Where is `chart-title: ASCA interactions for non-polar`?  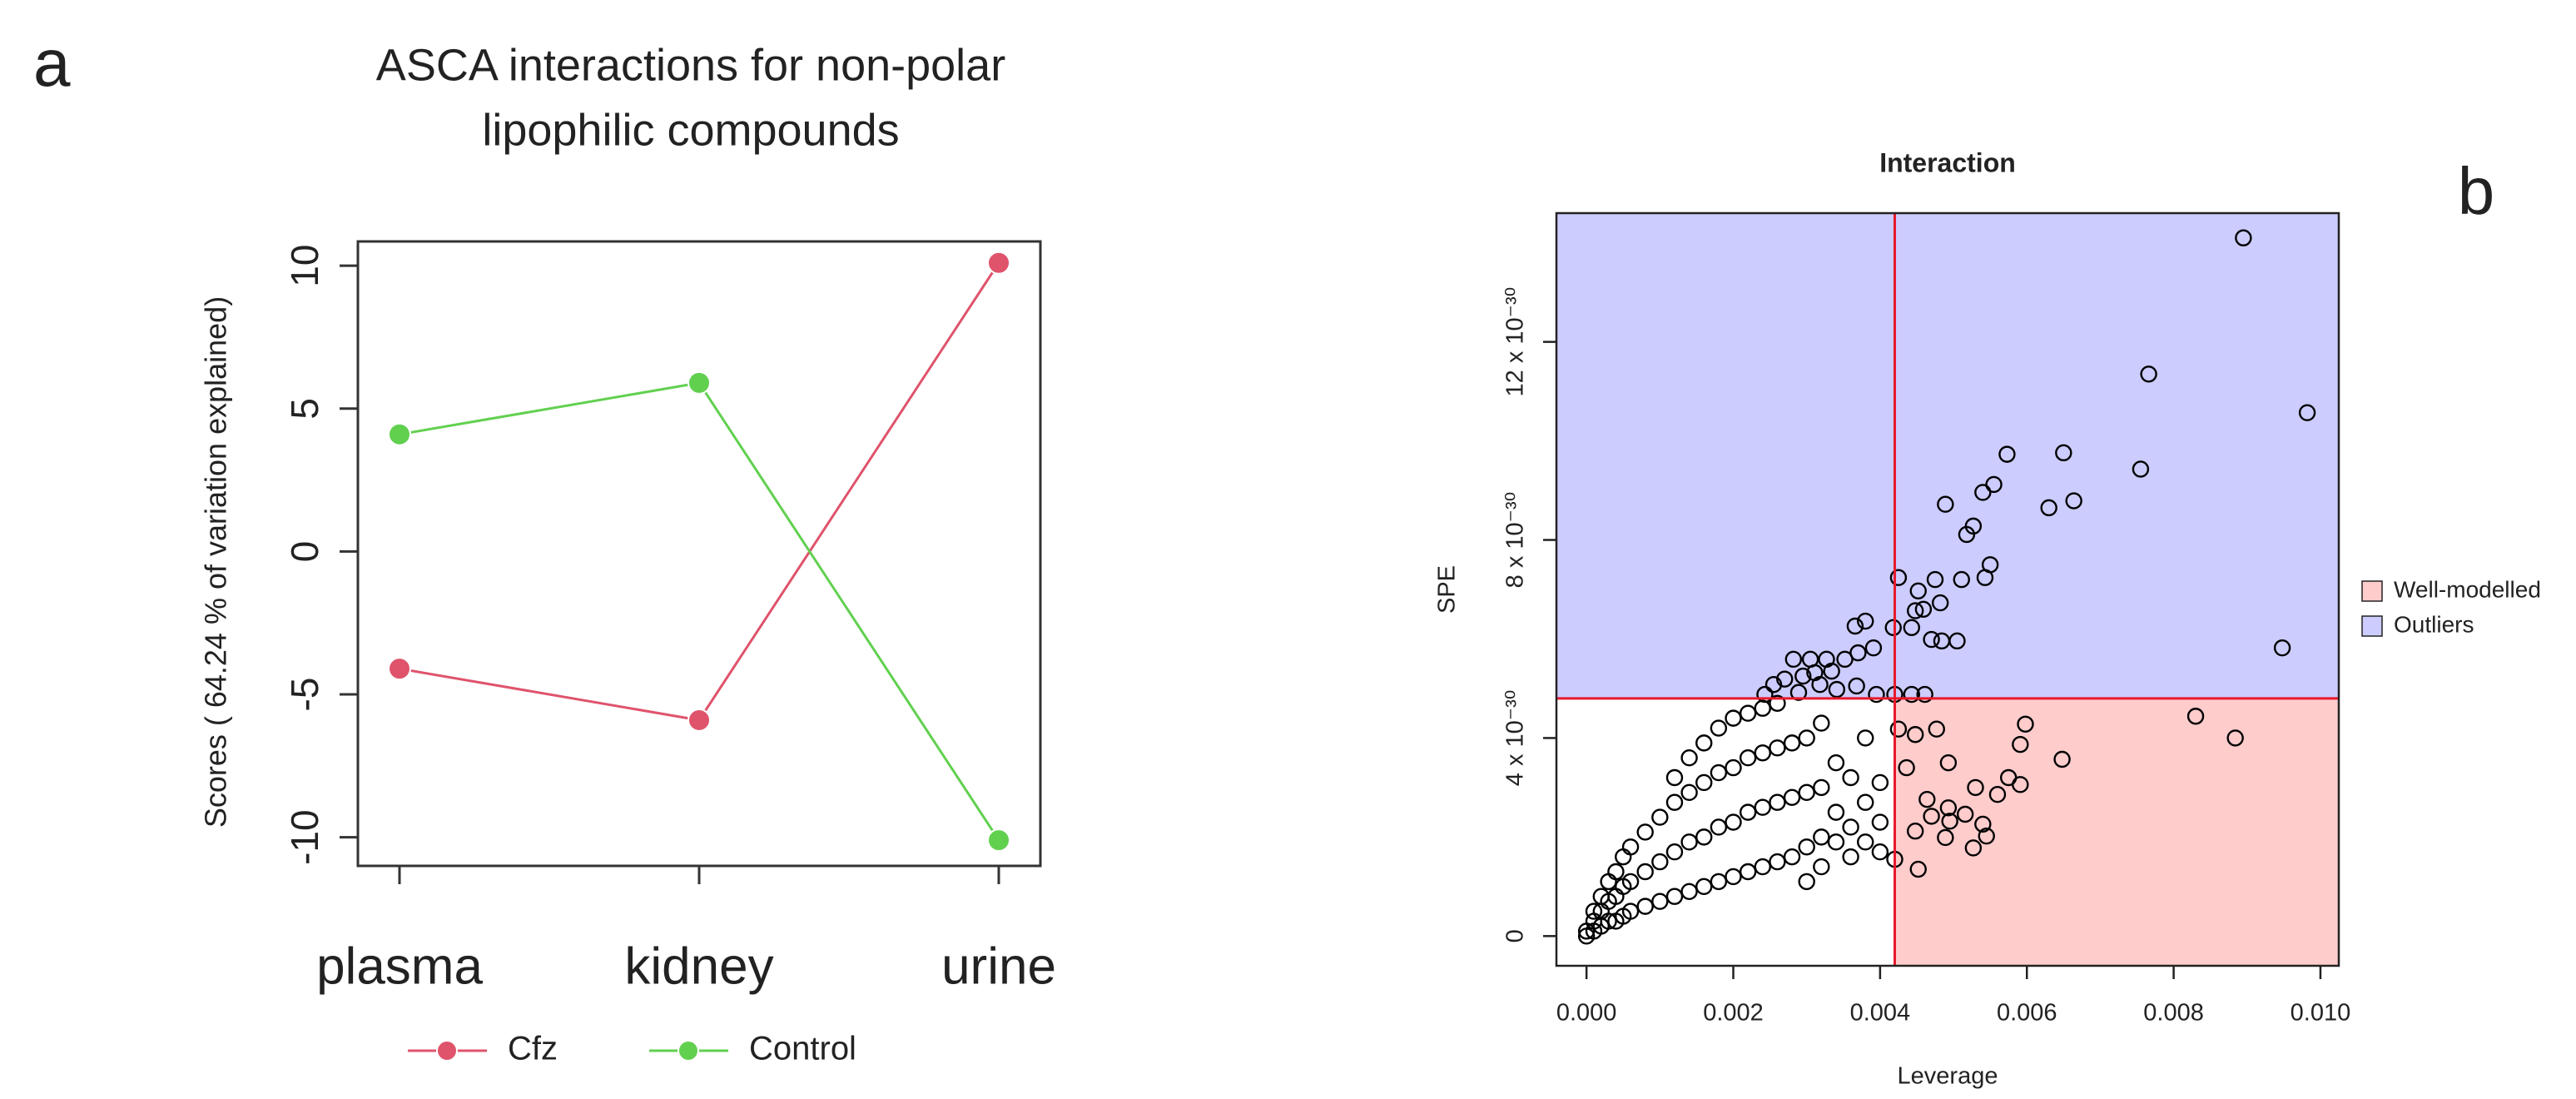
chart-title: ASCA interactions for non-polar is located at coordinates (690, 65).